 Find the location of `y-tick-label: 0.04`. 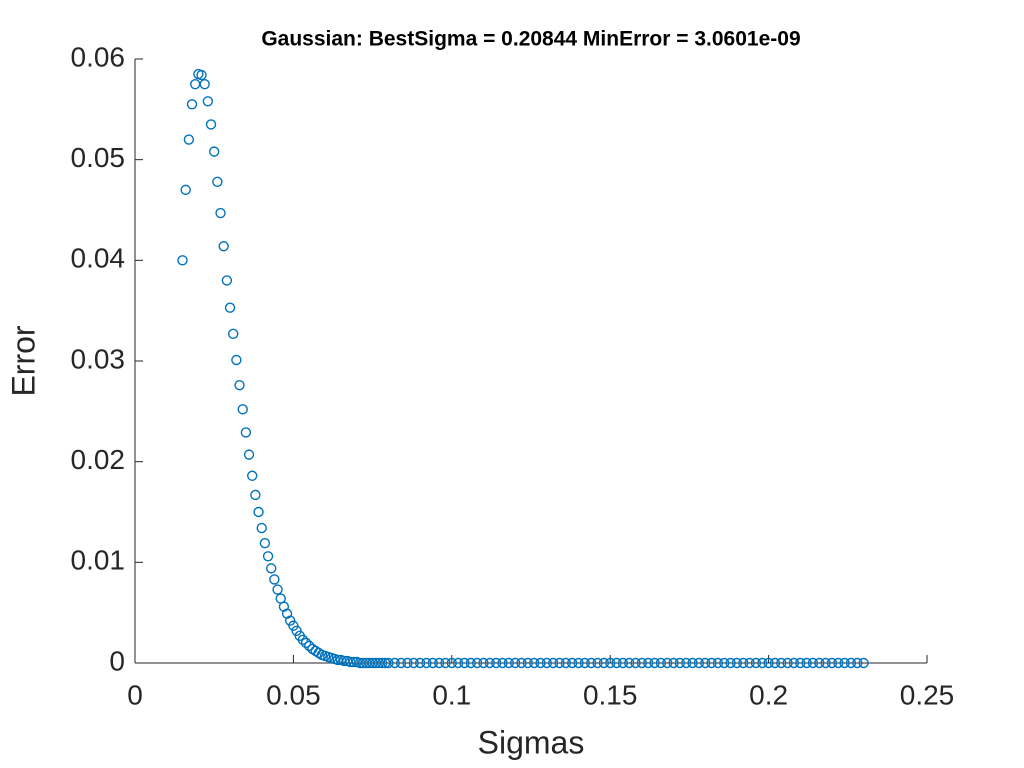

y-tick-label: 0.04 is located at coordinates (98, 258).